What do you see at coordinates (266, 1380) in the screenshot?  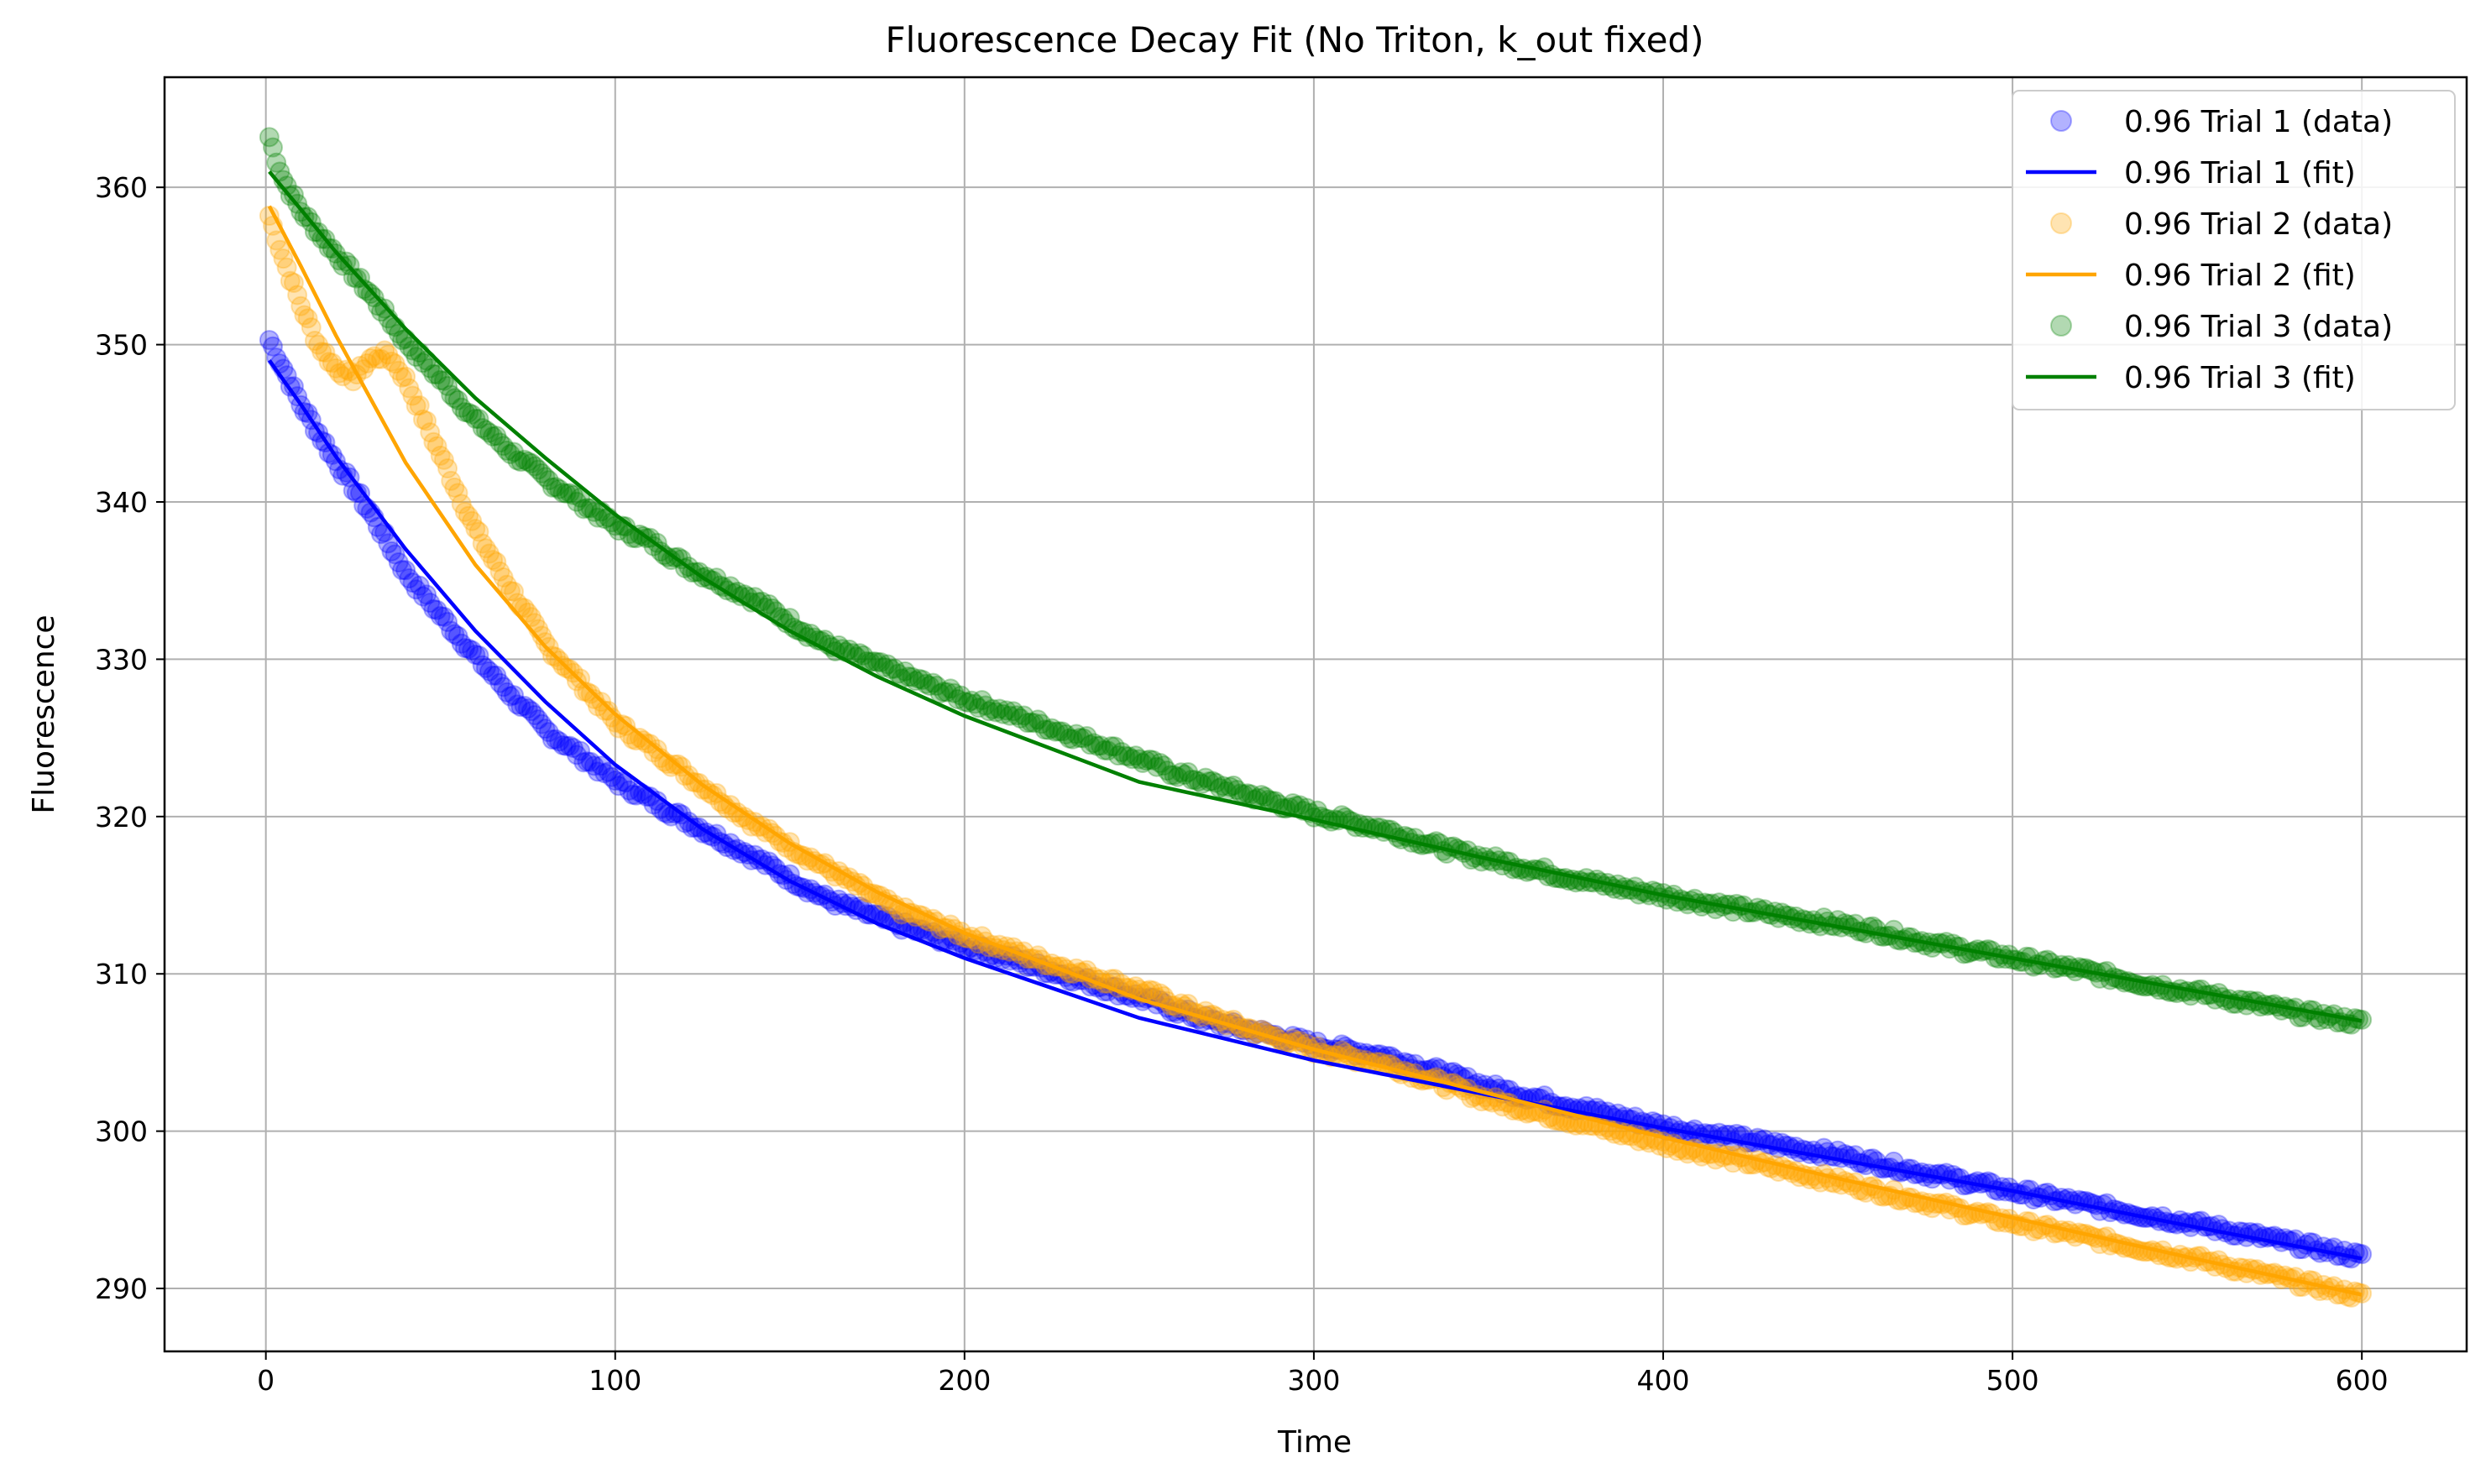 I see `x-tick-label: 0` at bounding box center [266, 1380].